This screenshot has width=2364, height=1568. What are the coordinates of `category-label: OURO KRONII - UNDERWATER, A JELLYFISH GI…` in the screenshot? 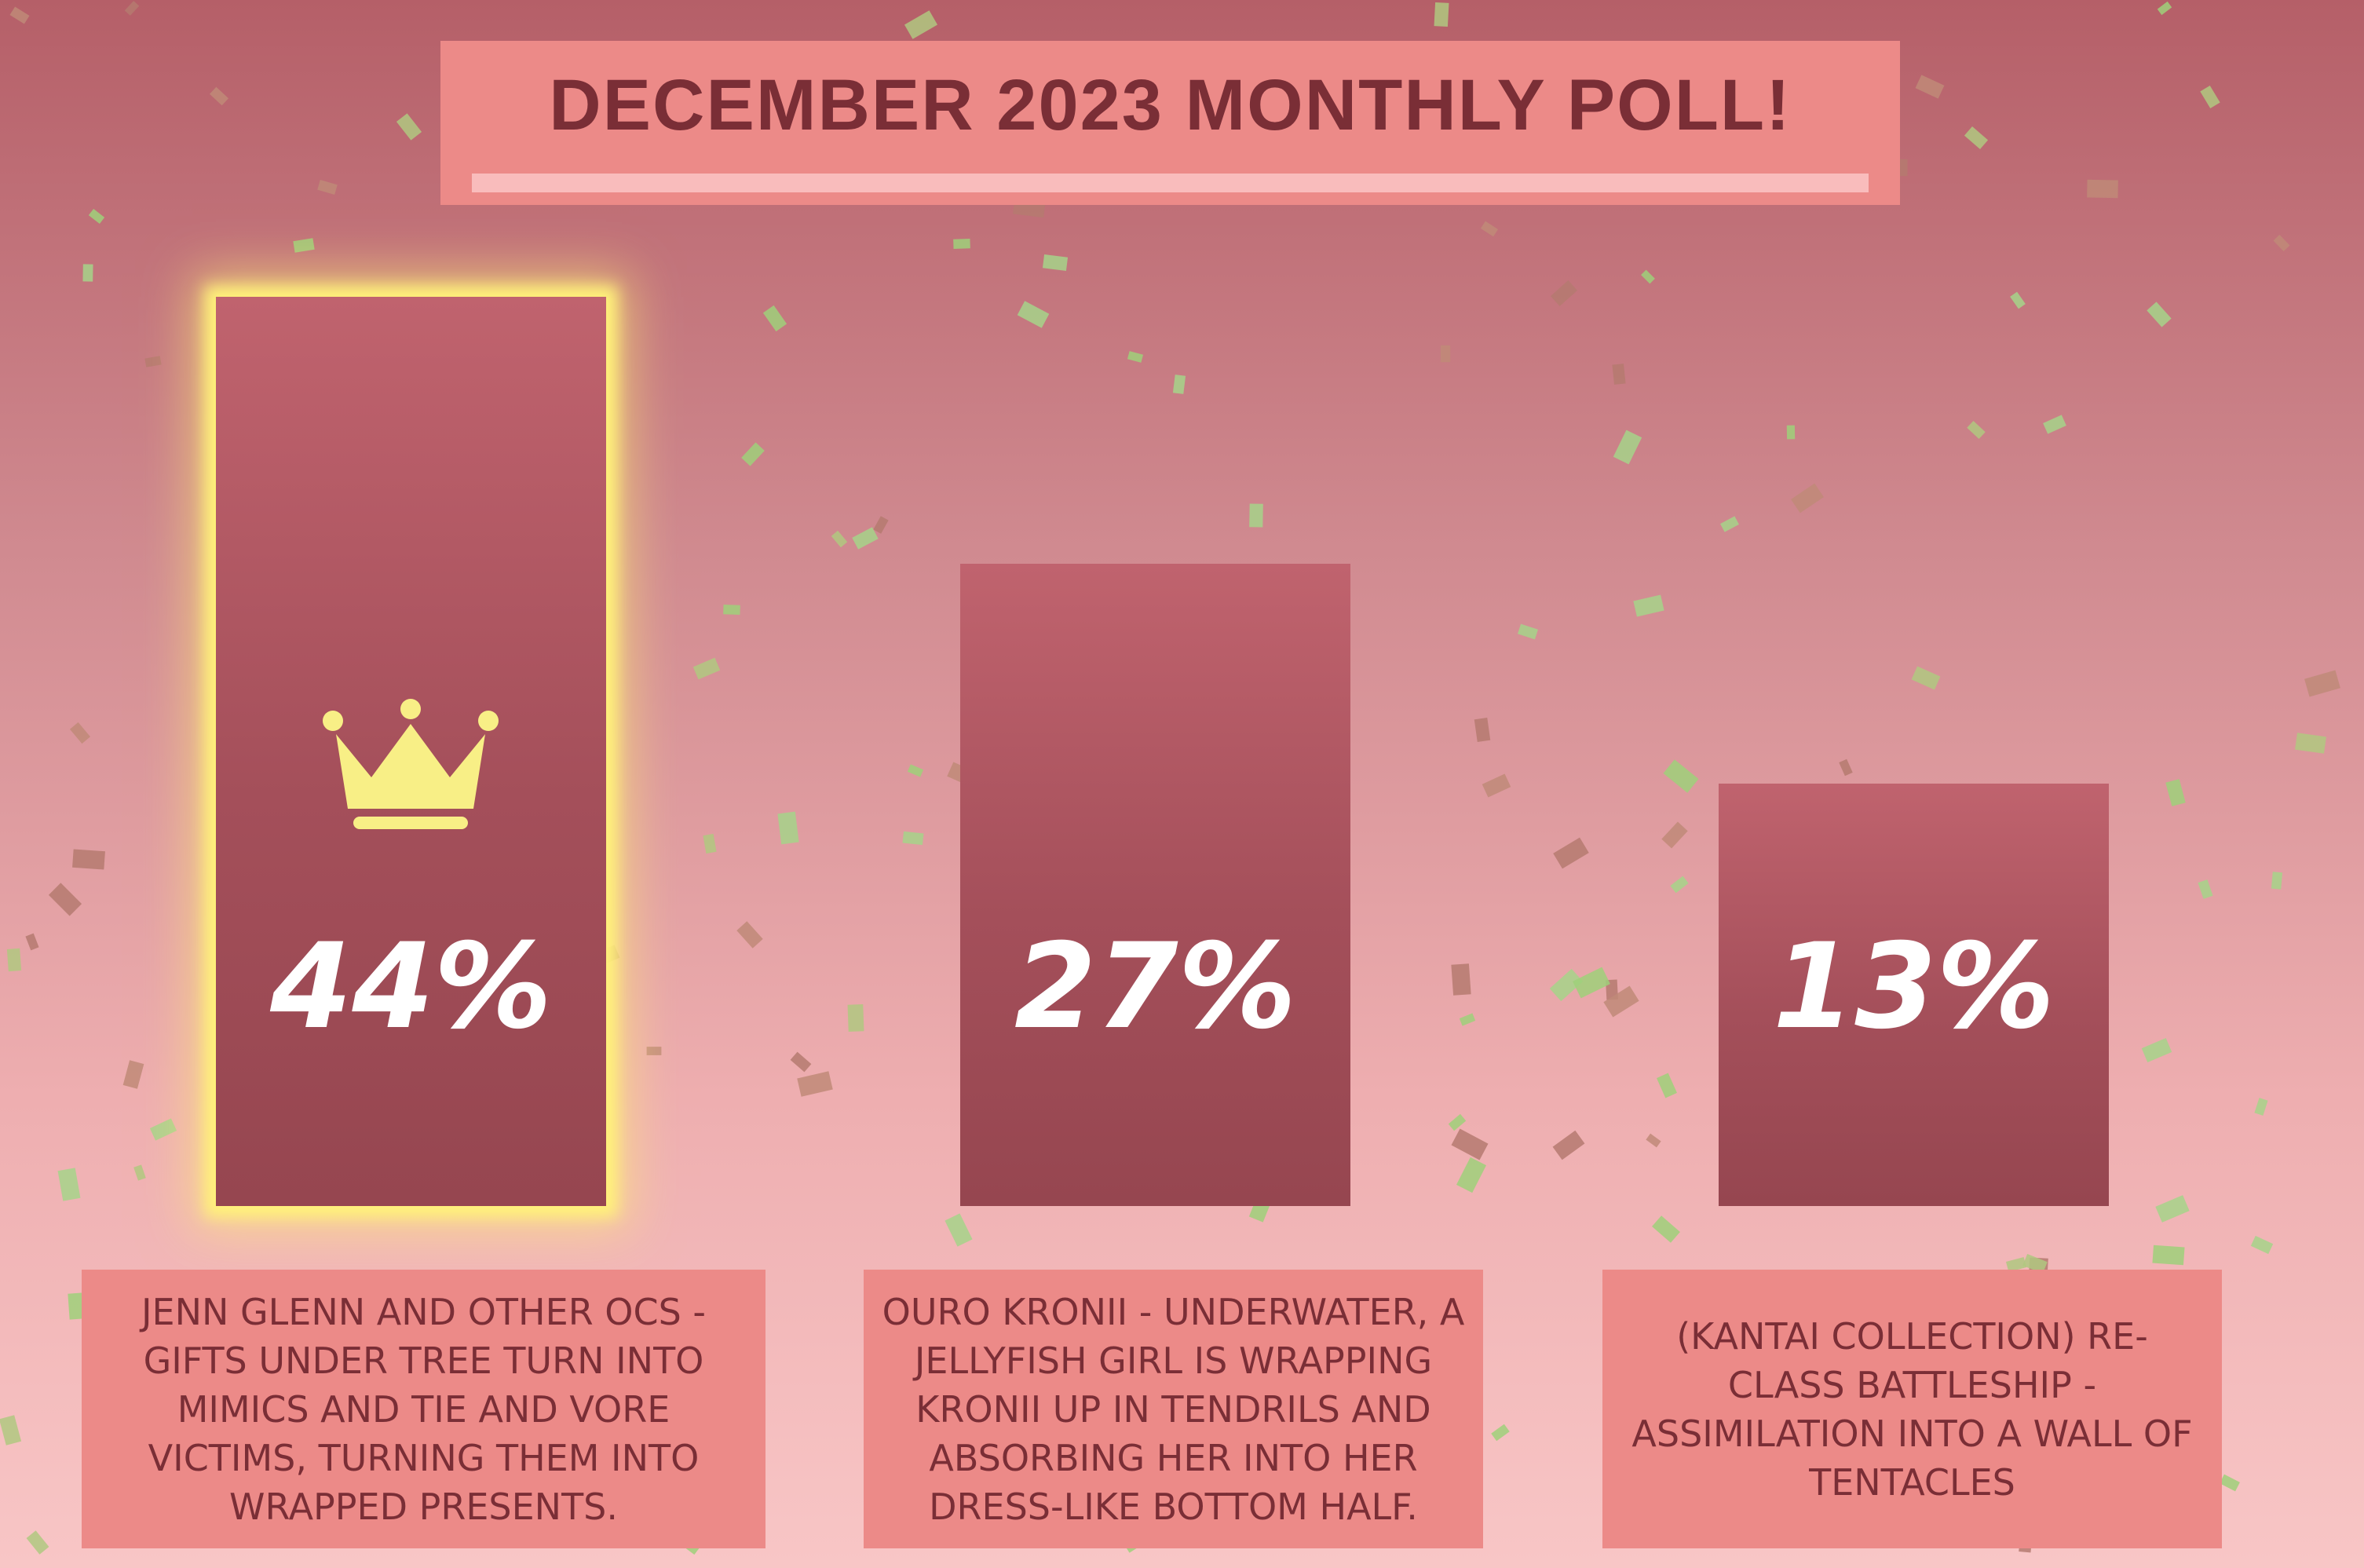 It's located at (1174, 1409).